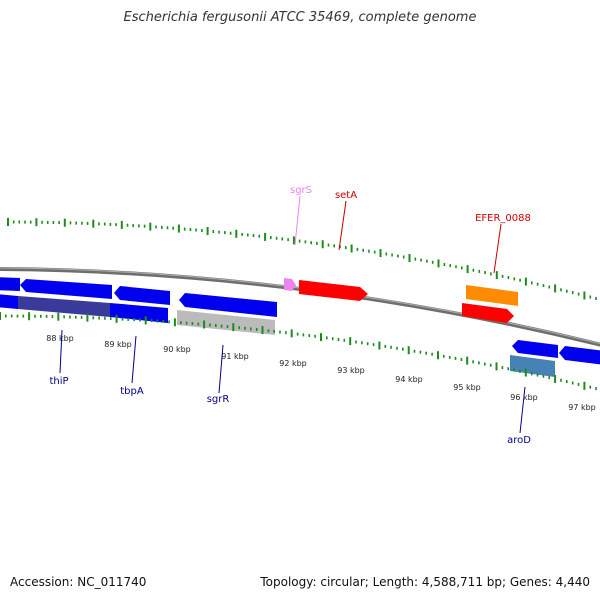 This screenshot has height=600, width=600. Describe the element at coordinates (333, 290) in the screenshot. I see `gene-feature-setA` at that location.